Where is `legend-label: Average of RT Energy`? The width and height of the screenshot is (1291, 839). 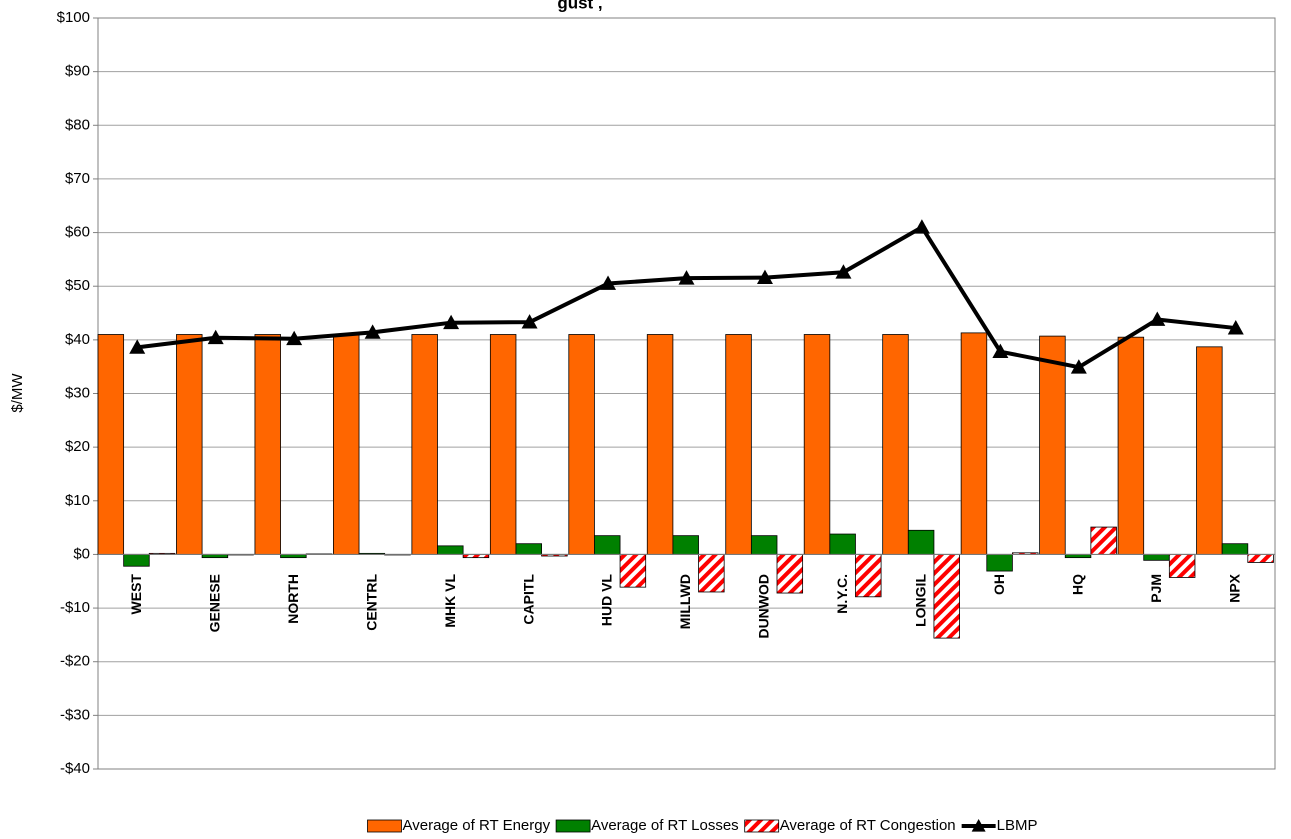
legend-label: Average of RT Energy is located at coordinates (477, 825).